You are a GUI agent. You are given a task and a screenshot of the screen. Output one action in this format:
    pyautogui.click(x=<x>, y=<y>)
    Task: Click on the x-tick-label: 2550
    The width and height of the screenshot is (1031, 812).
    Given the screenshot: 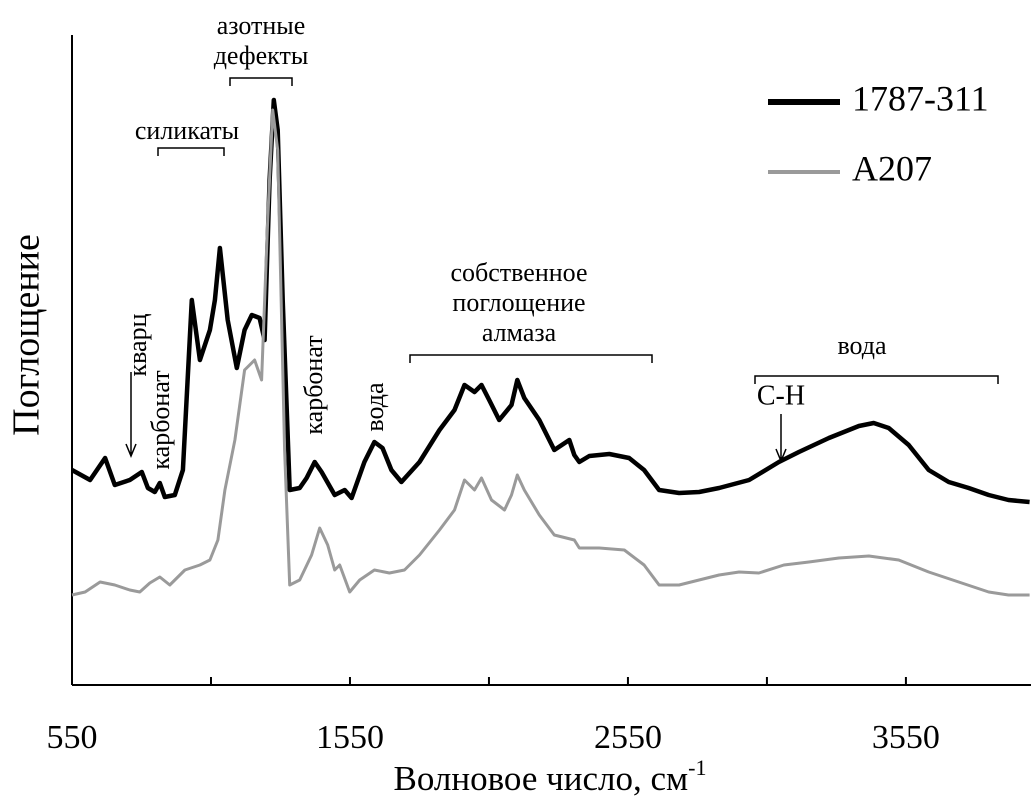 What is the action you would take?
    pyautogui.click(x=628, y=737)
    